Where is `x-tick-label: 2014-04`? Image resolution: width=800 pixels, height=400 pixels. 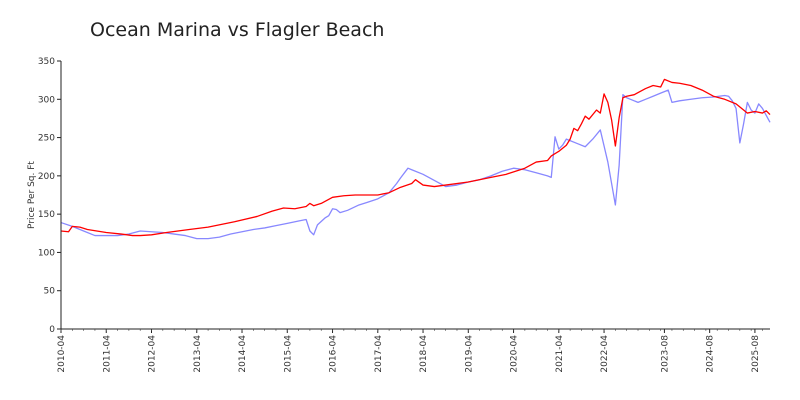
x-tick-label: 2014-04 is located at coordinates (243, 354).